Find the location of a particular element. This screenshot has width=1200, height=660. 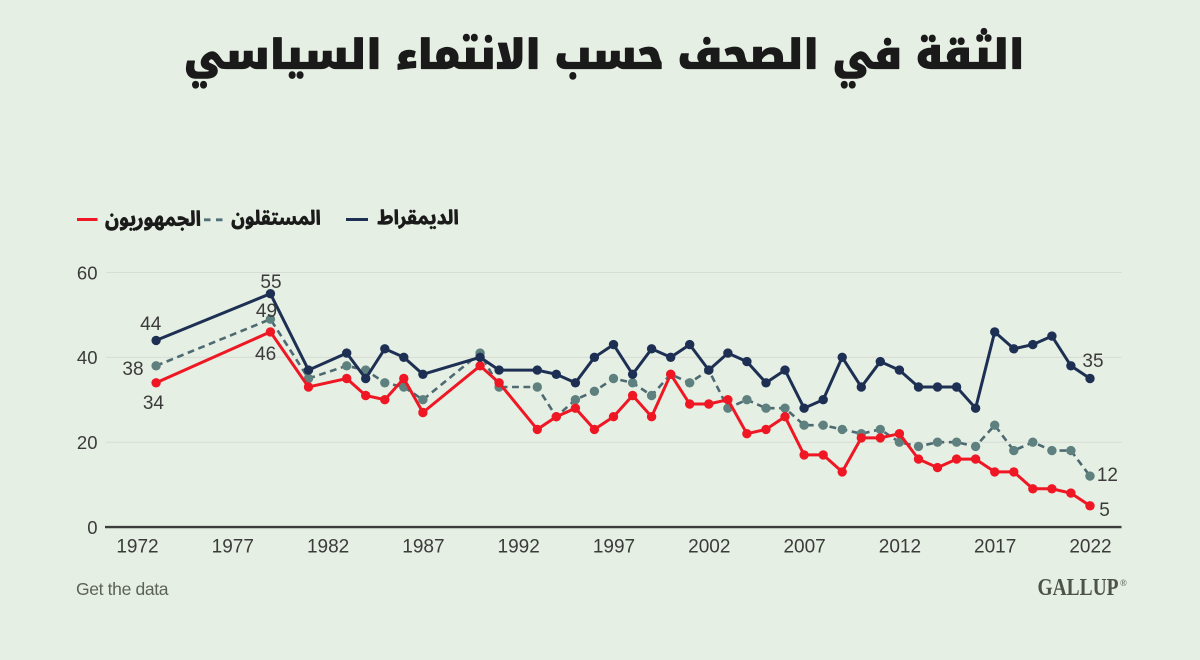

svg-text: 1982 is located at coordinates (328, 547).